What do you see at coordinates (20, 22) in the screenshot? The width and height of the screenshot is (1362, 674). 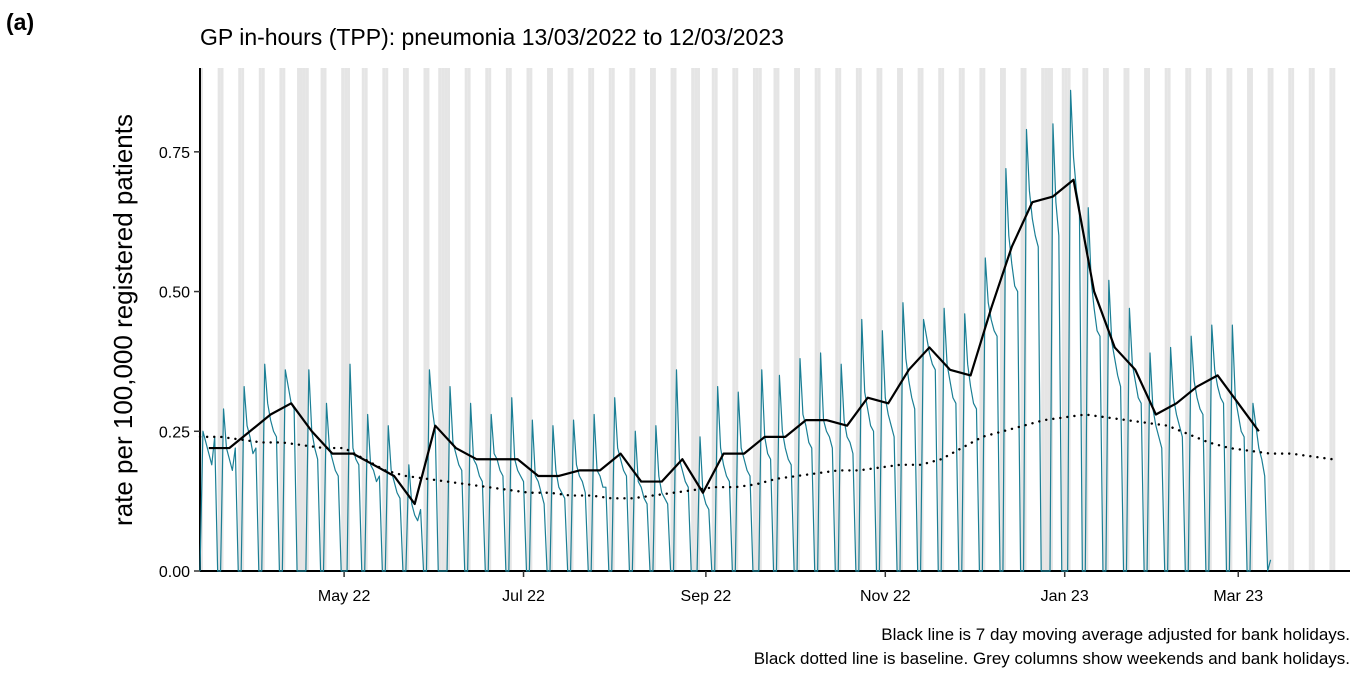 I see `panel-label: (a)` at bounding box center [20, 22].